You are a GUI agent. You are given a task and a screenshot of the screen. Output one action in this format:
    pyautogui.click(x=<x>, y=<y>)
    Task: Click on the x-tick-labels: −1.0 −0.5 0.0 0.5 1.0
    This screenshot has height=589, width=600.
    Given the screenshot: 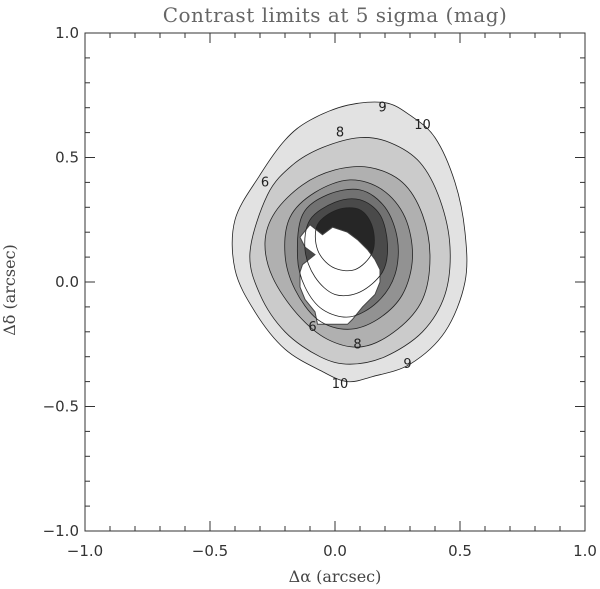 What is the action you would take?
    pyautogui.click(x=332, y=551)
    